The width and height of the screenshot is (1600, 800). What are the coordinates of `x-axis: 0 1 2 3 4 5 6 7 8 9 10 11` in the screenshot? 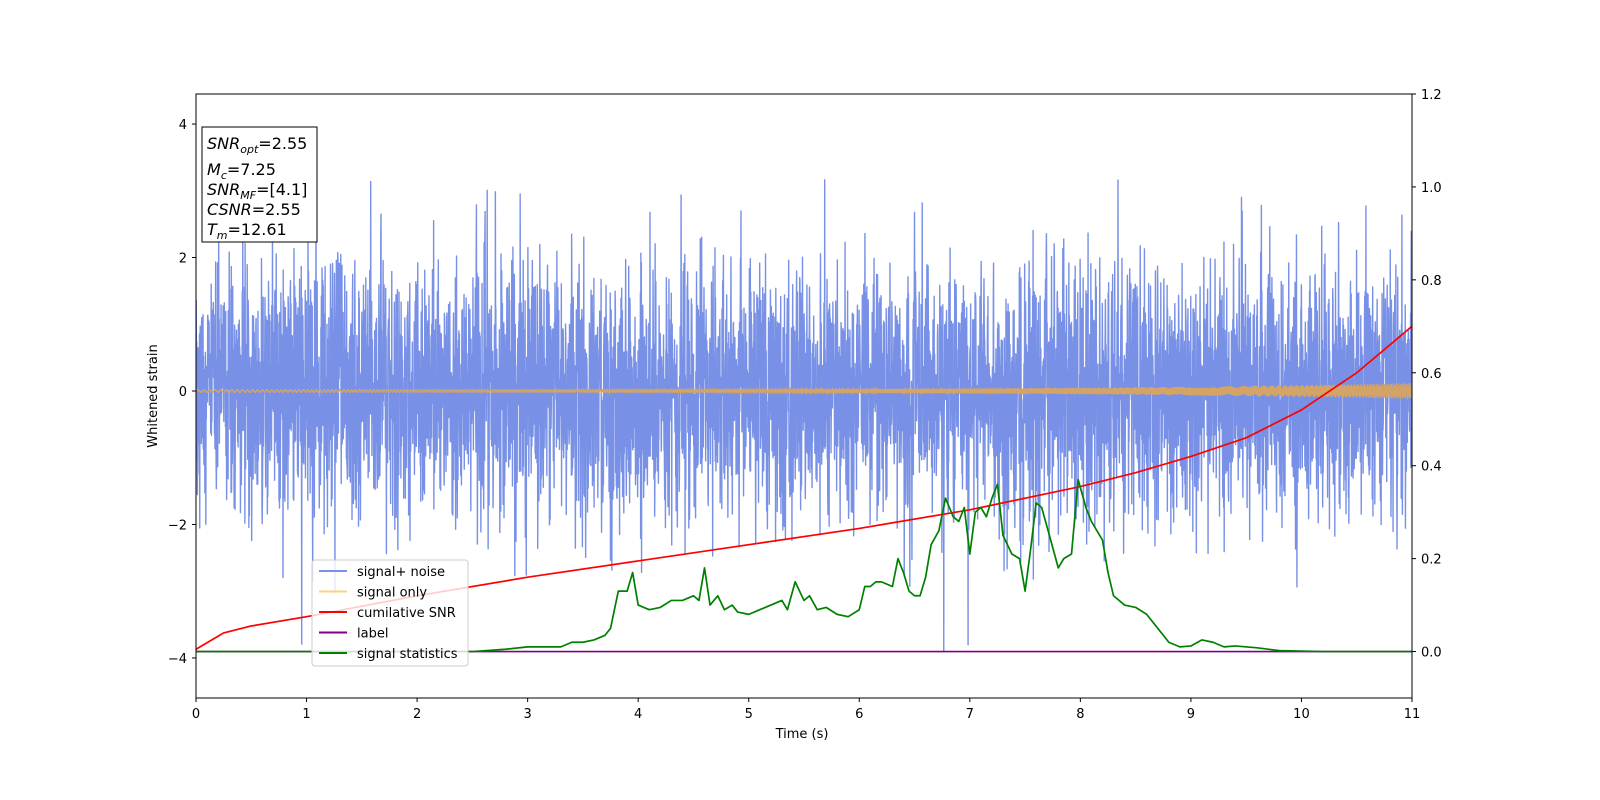 It's located at (806, 710).